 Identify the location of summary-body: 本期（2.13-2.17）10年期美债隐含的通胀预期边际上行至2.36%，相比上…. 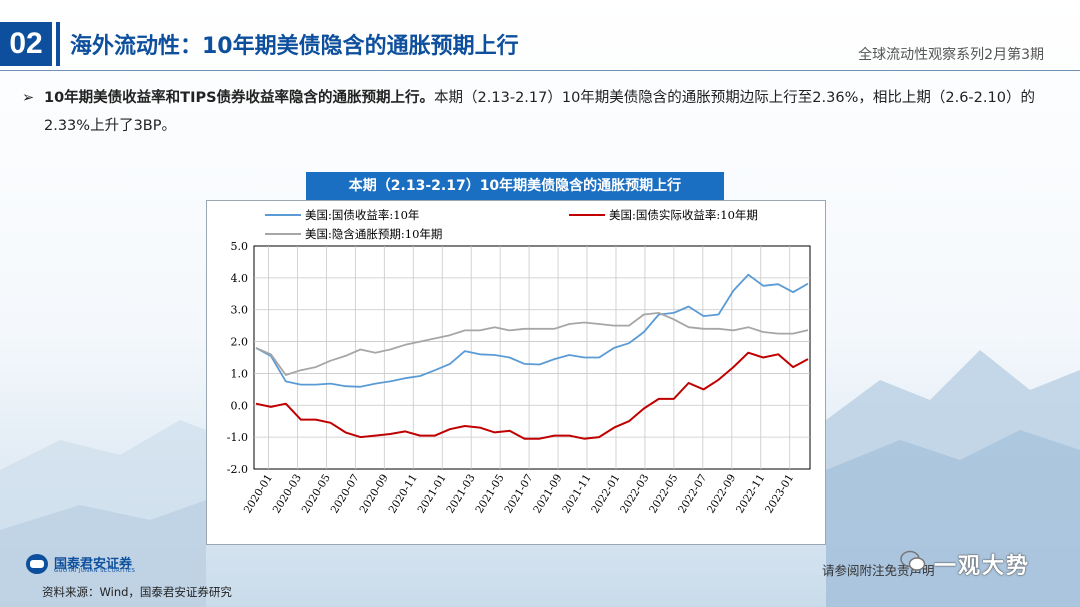
(539, 112).